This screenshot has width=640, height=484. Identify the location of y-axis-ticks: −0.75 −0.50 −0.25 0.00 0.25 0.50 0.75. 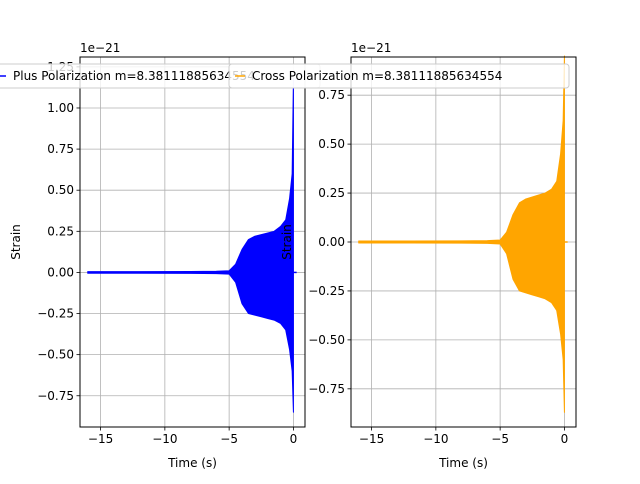
(329, 242).